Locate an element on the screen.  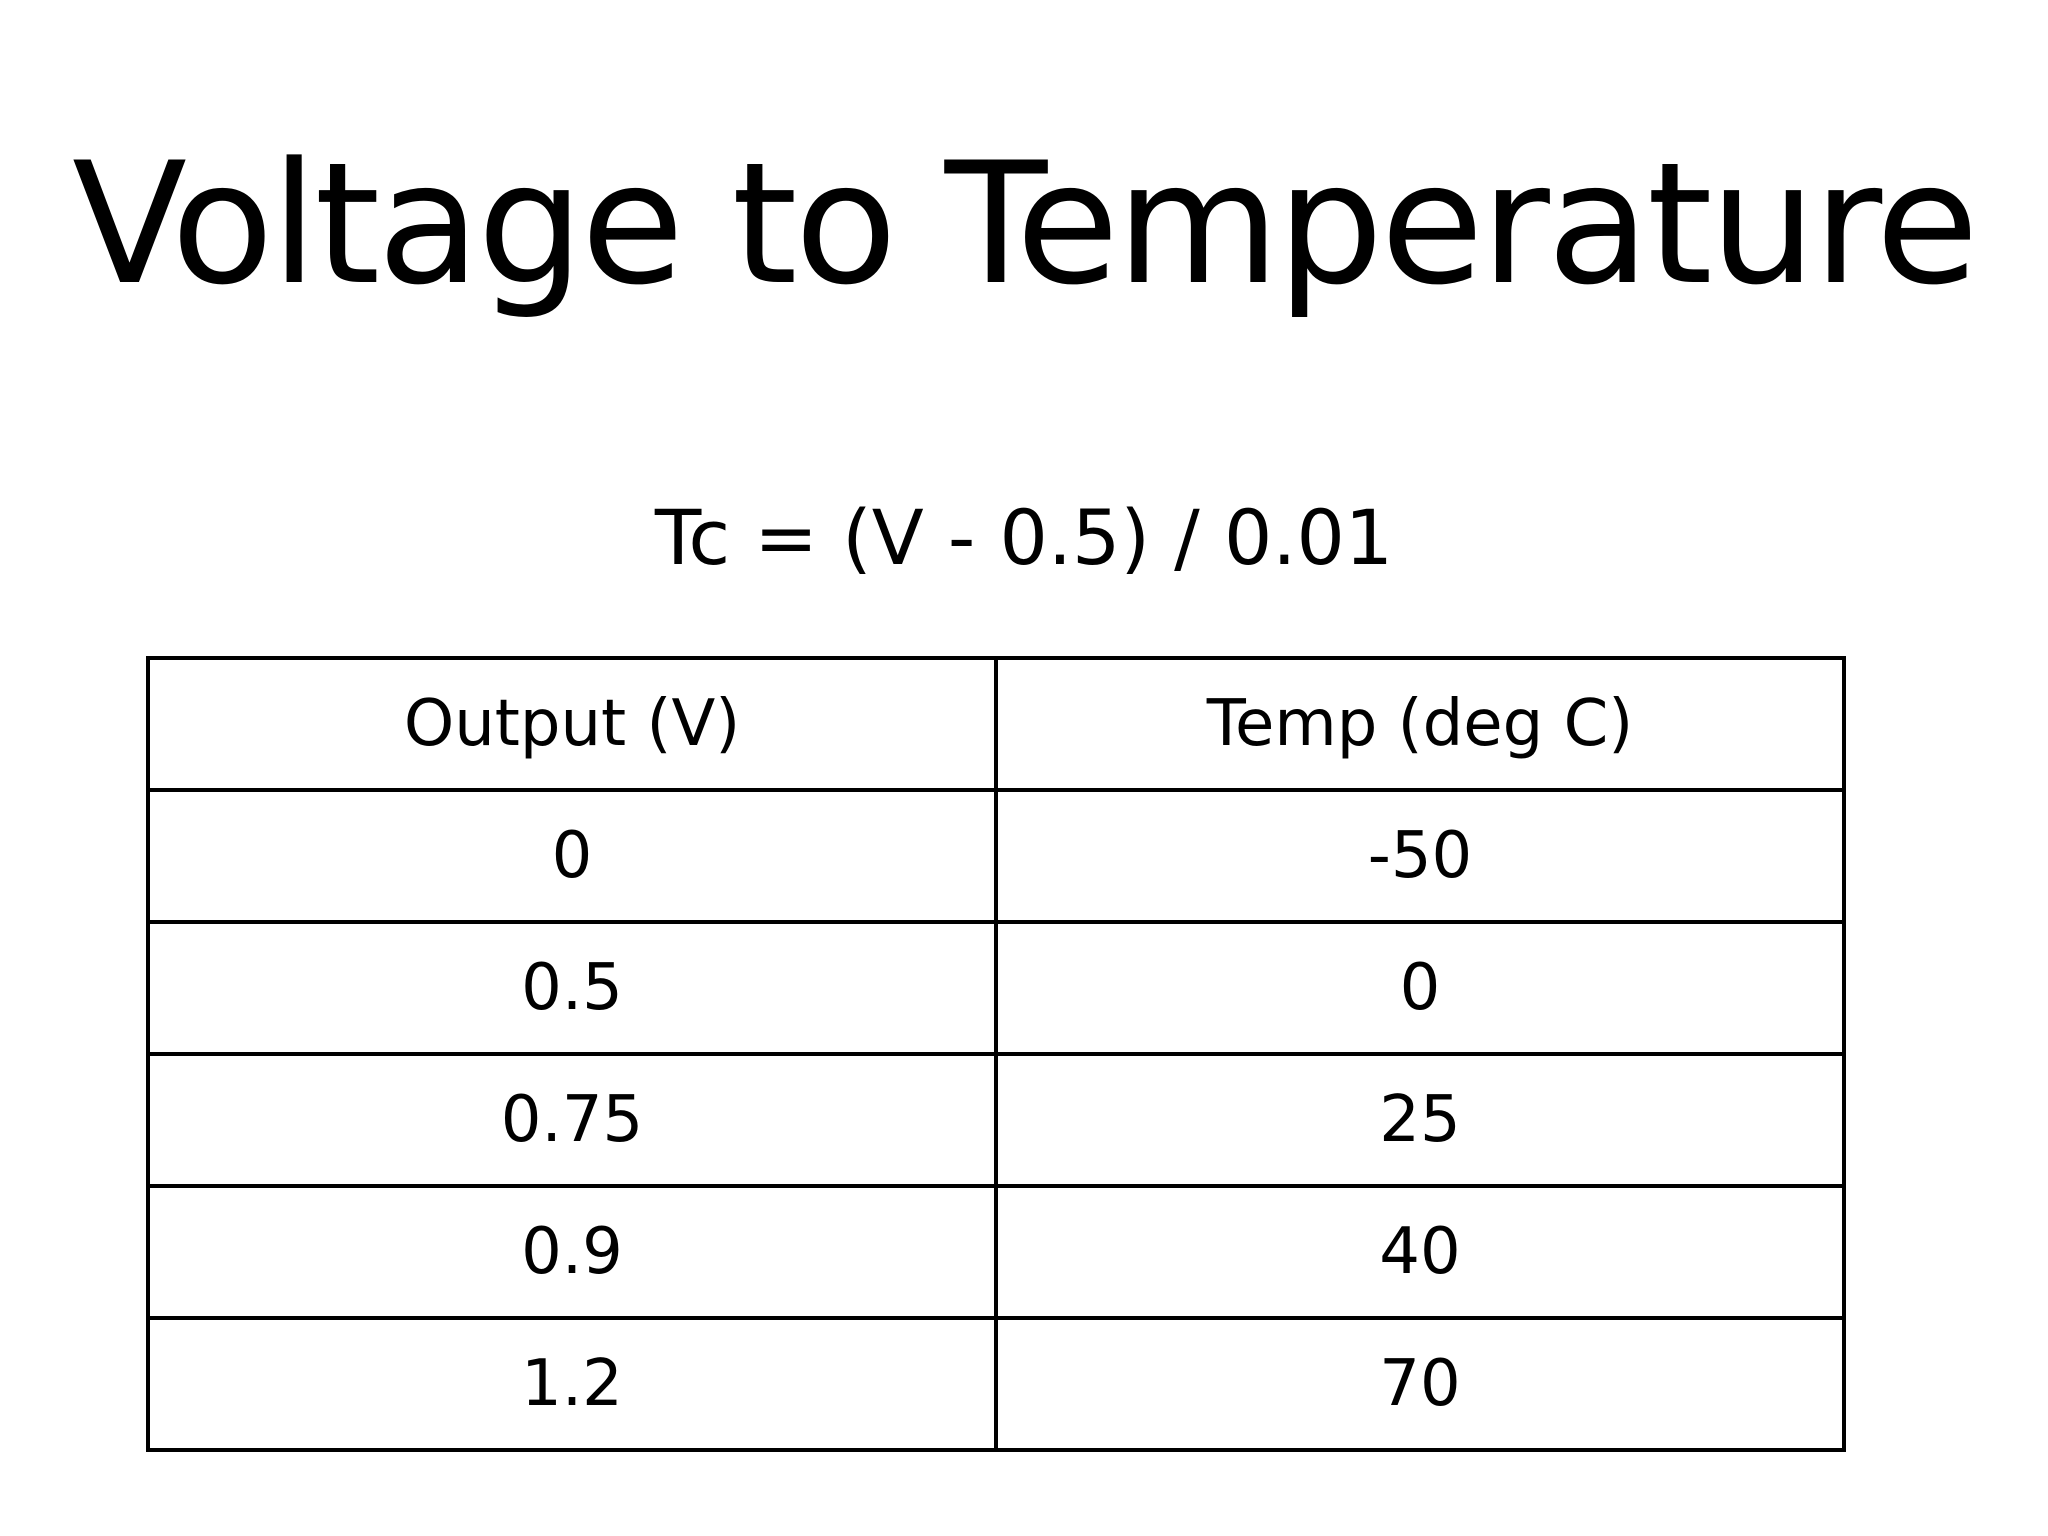
cell-temp: 40 is located at coordinates (1420, 1252).